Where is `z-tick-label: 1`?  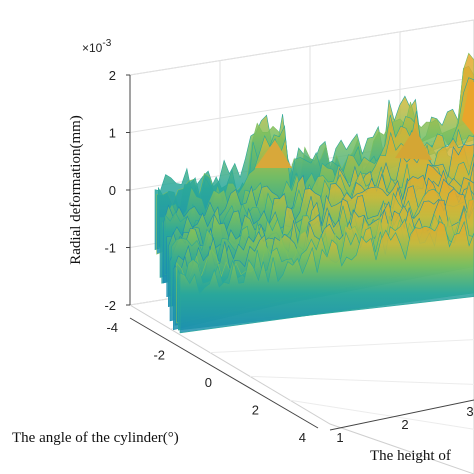
z-tick-label: 1 is located at coordinates (112, 133).